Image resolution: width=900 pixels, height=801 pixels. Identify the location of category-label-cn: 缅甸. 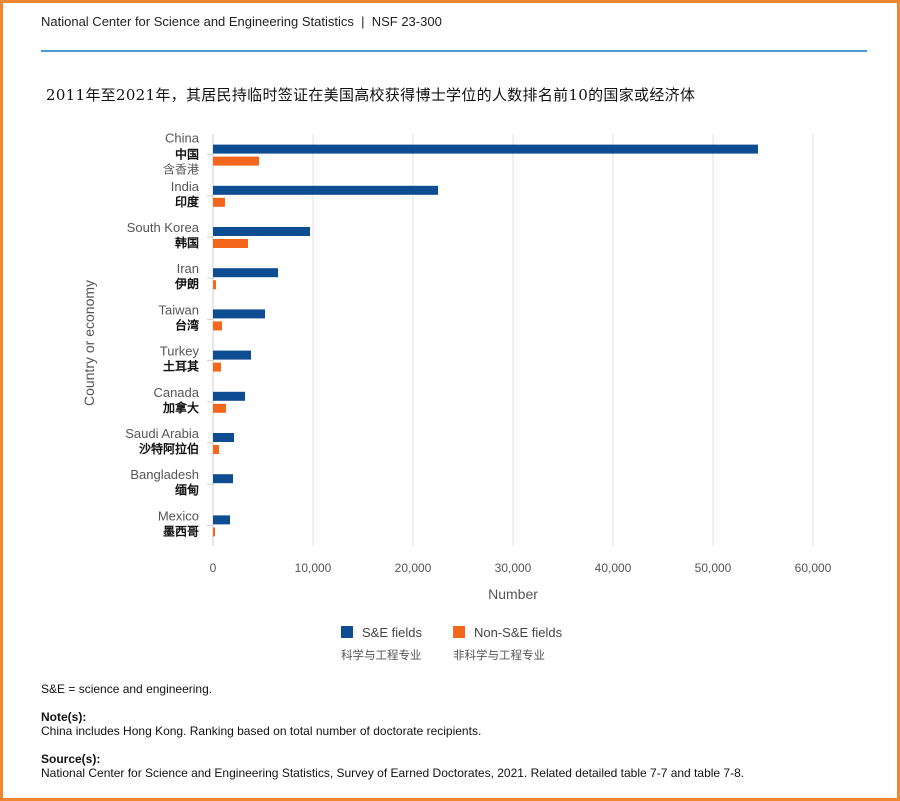
(187, 489).